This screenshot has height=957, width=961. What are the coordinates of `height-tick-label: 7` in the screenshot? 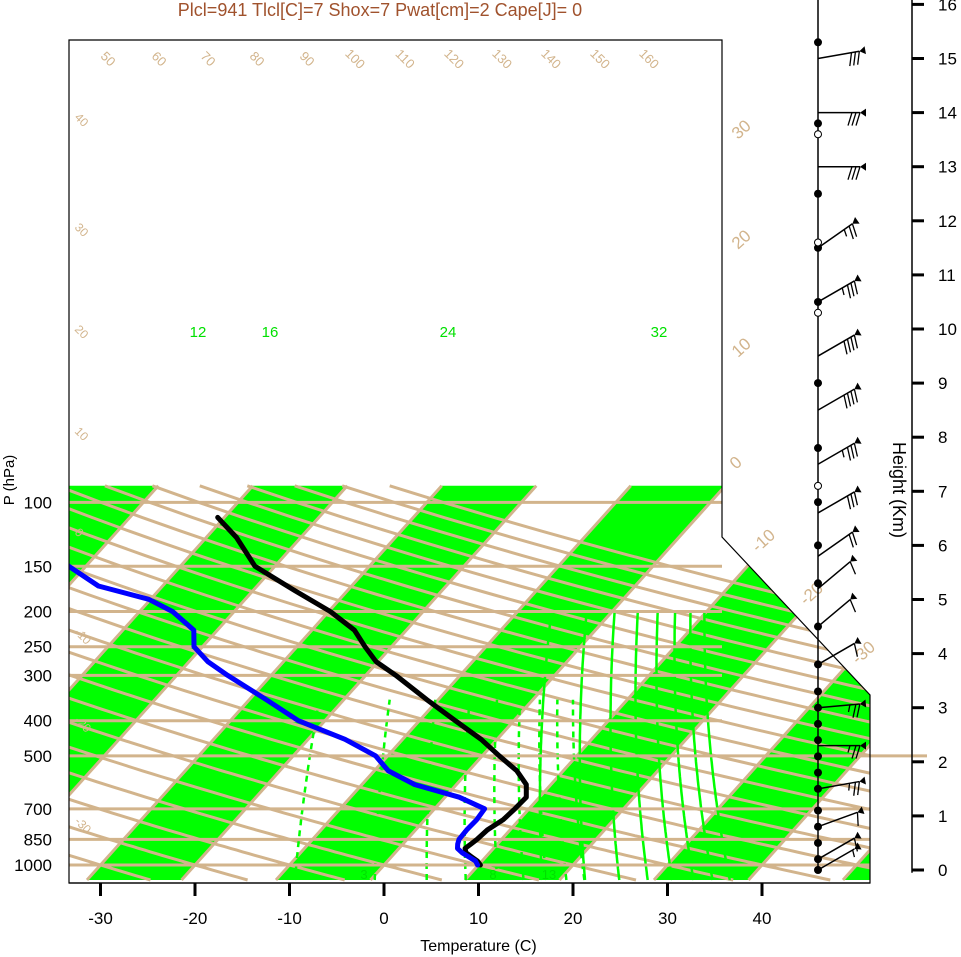 It's located at (942, 491).